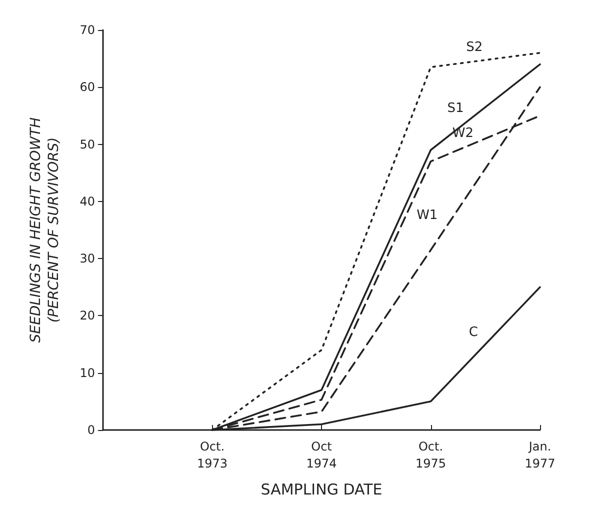 The width and height of the screenshot is (598, 516). What do you see at coordinates (474, 47) in the screenshot?
I see `series-label: S2` at bounding box center [474, 47].